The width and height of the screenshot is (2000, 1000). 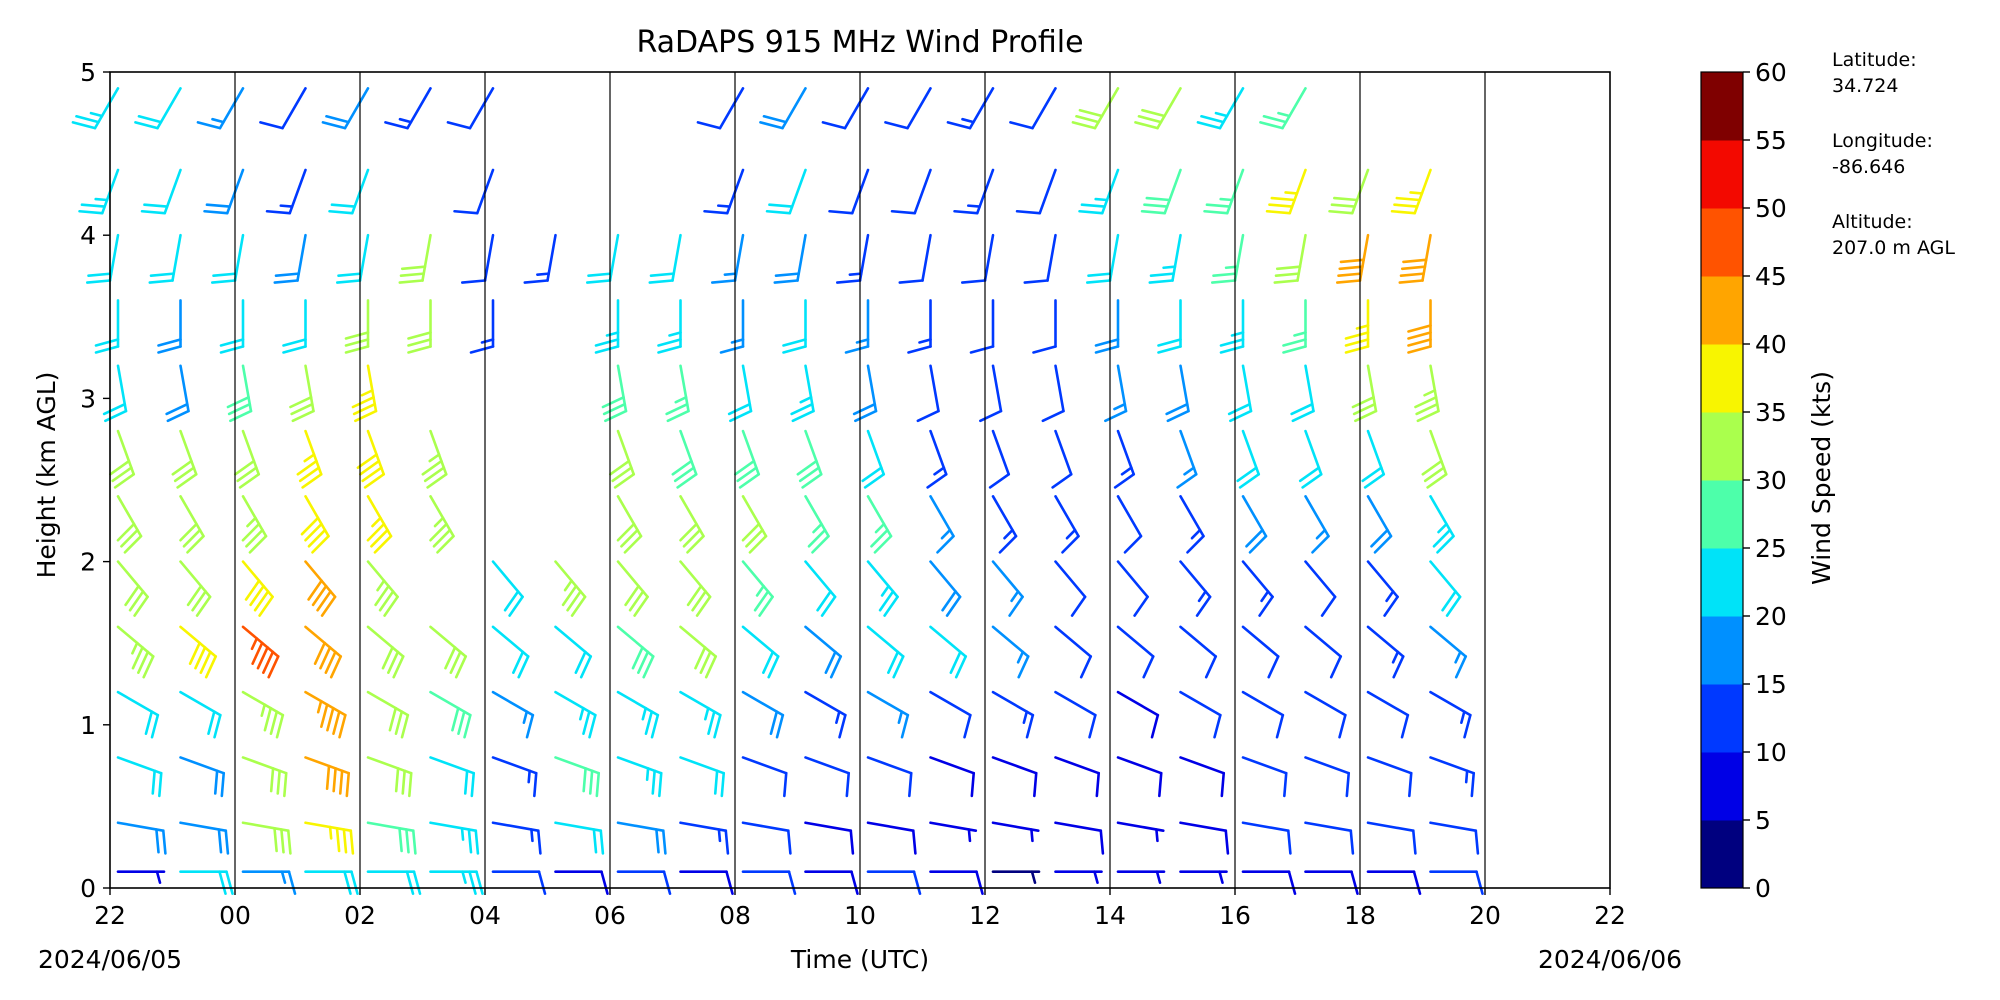 I want to click on longitude-label: Longitude:, so click(x=1882, y=141).